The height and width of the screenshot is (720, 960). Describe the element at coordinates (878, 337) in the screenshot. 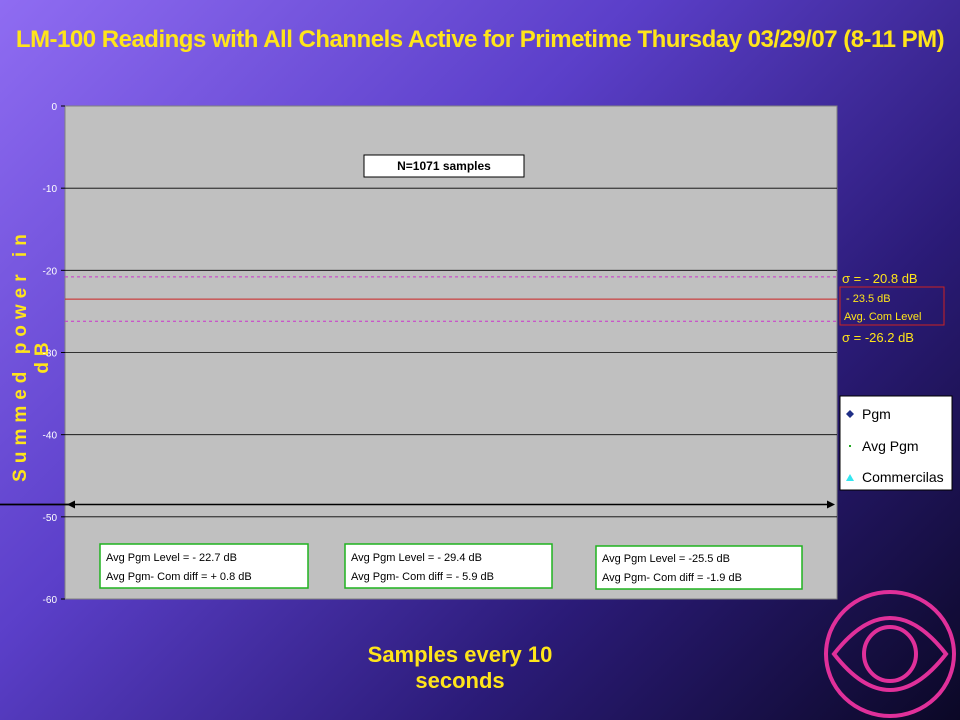

I see `sigma-bottom-label: σ = -26.2 dB` at that location.